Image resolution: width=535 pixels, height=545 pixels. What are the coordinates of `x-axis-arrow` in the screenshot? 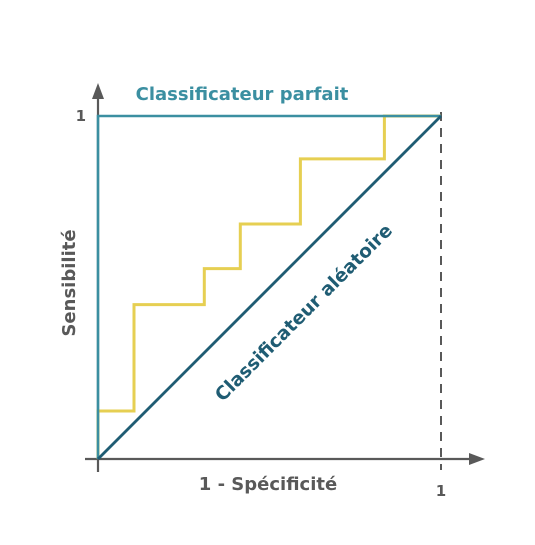 It's located at (477, 459).